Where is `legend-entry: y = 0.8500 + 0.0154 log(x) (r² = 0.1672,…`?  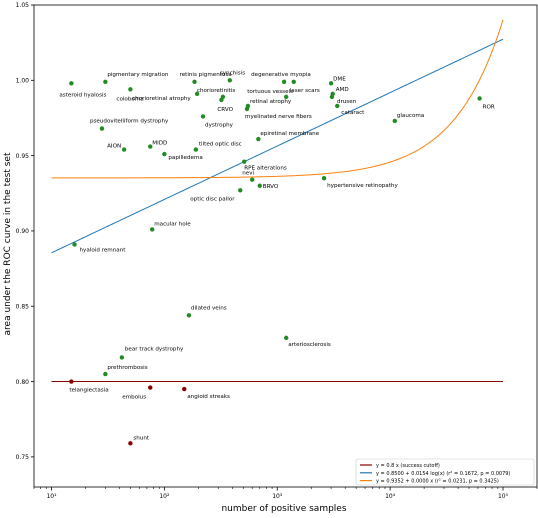
legend-entry: y = 0.8500 + 0.0154 log(x) (r² = 0.1672,… is located at coordinates (443, 474).